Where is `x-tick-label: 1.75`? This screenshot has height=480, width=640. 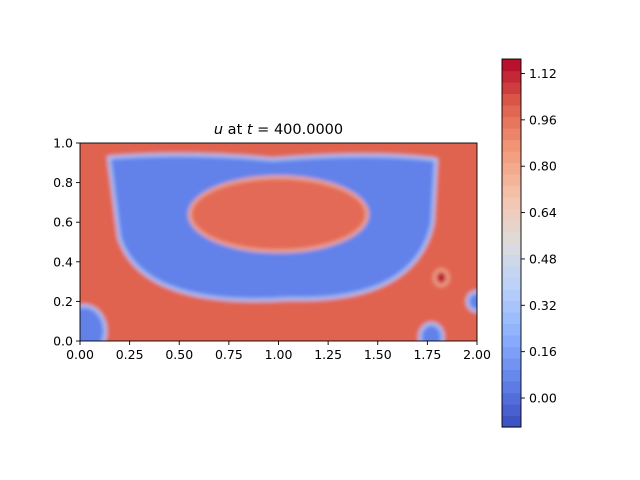
x-tick-label: 1.75 is located at coordinates (427, 354).